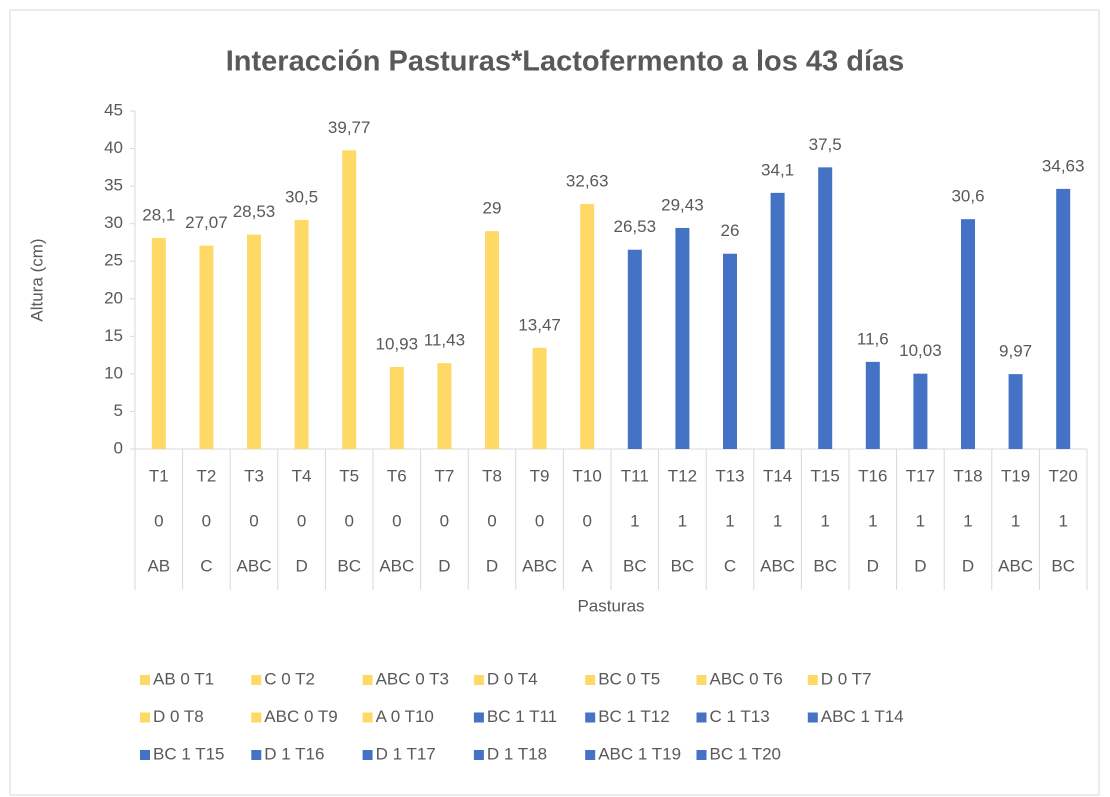  Describe the element at coordinates (113, 372) in the screenshot. I see `y-tick-label: 10` at that location.